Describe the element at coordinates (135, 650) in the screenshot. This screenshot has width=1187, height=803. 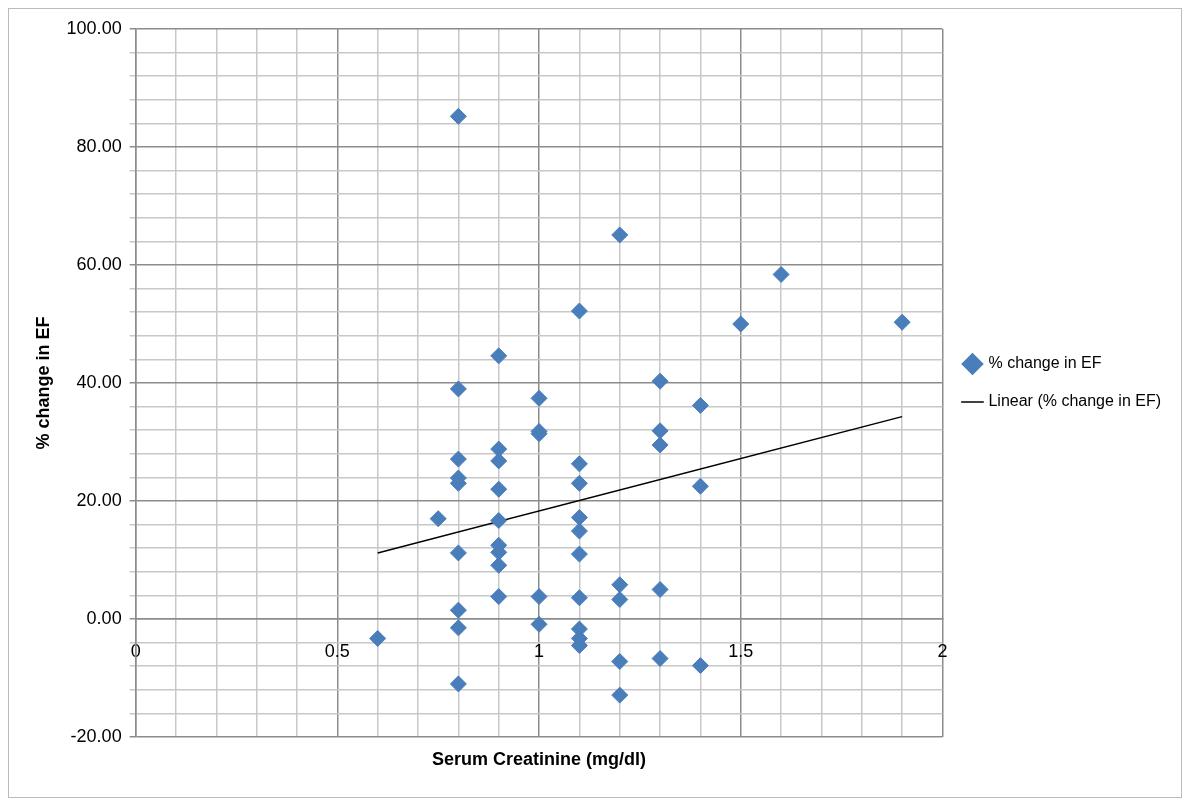
I see `x-tick-label: 0` at that location.